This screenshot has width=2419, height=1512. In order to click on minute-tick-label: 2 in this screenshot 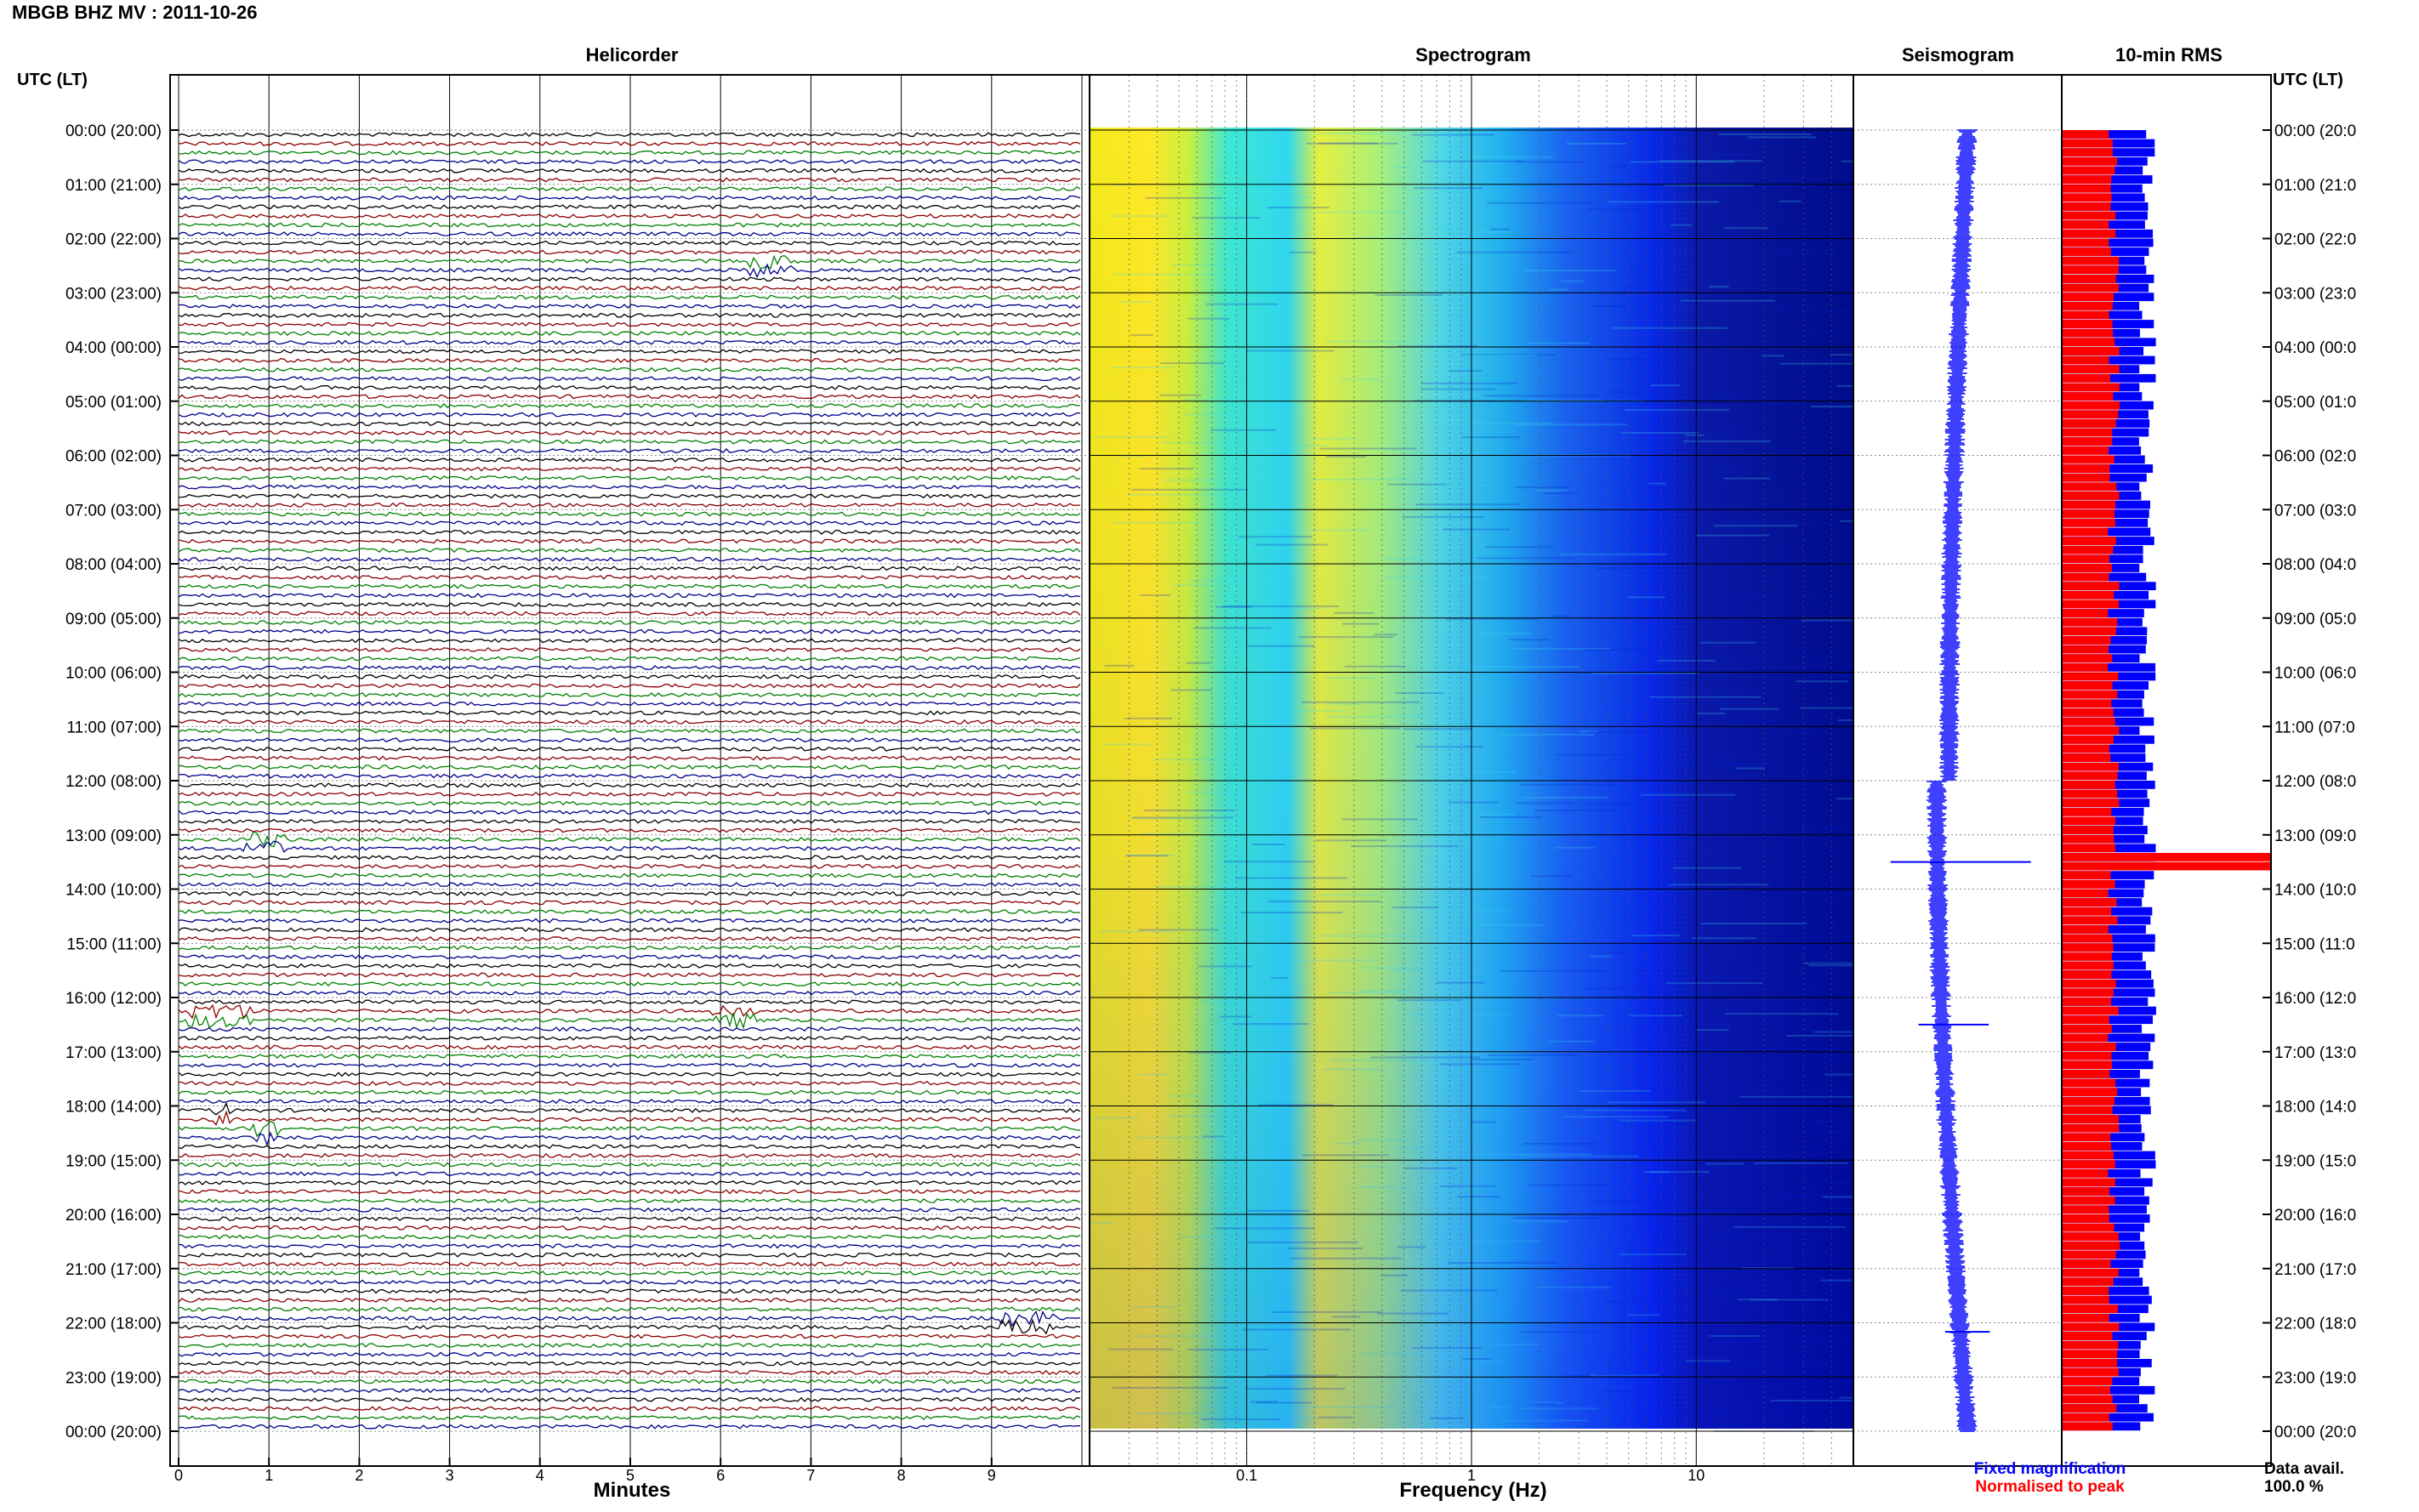, I will do `click(359, 1475)`.